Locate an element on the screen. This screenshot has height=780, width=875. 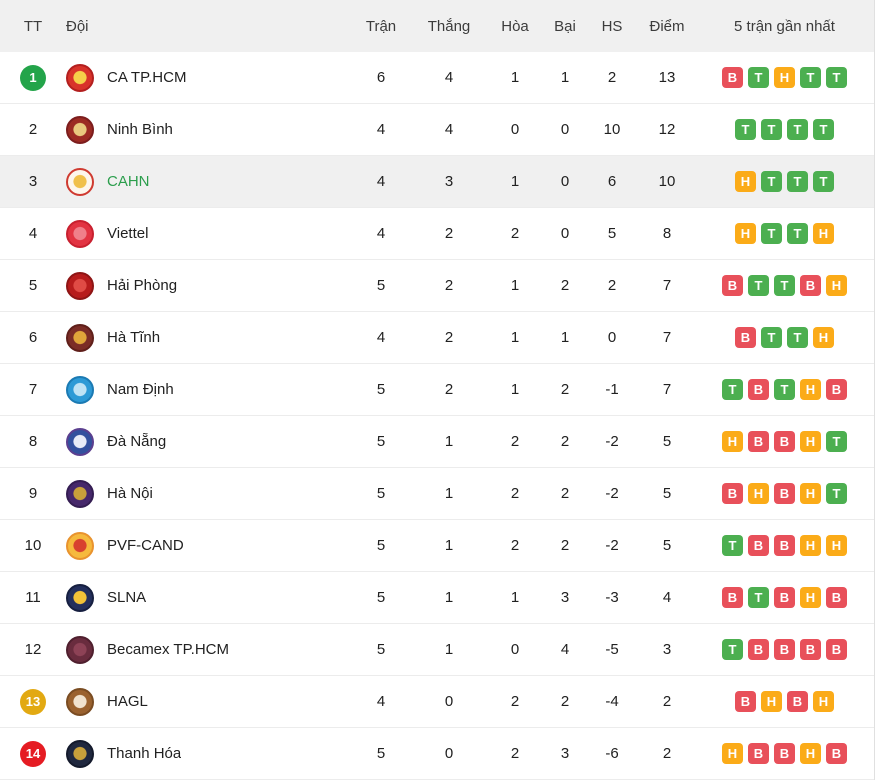
team-cell: CA TP.HCM is located at coordinates (207, 77).